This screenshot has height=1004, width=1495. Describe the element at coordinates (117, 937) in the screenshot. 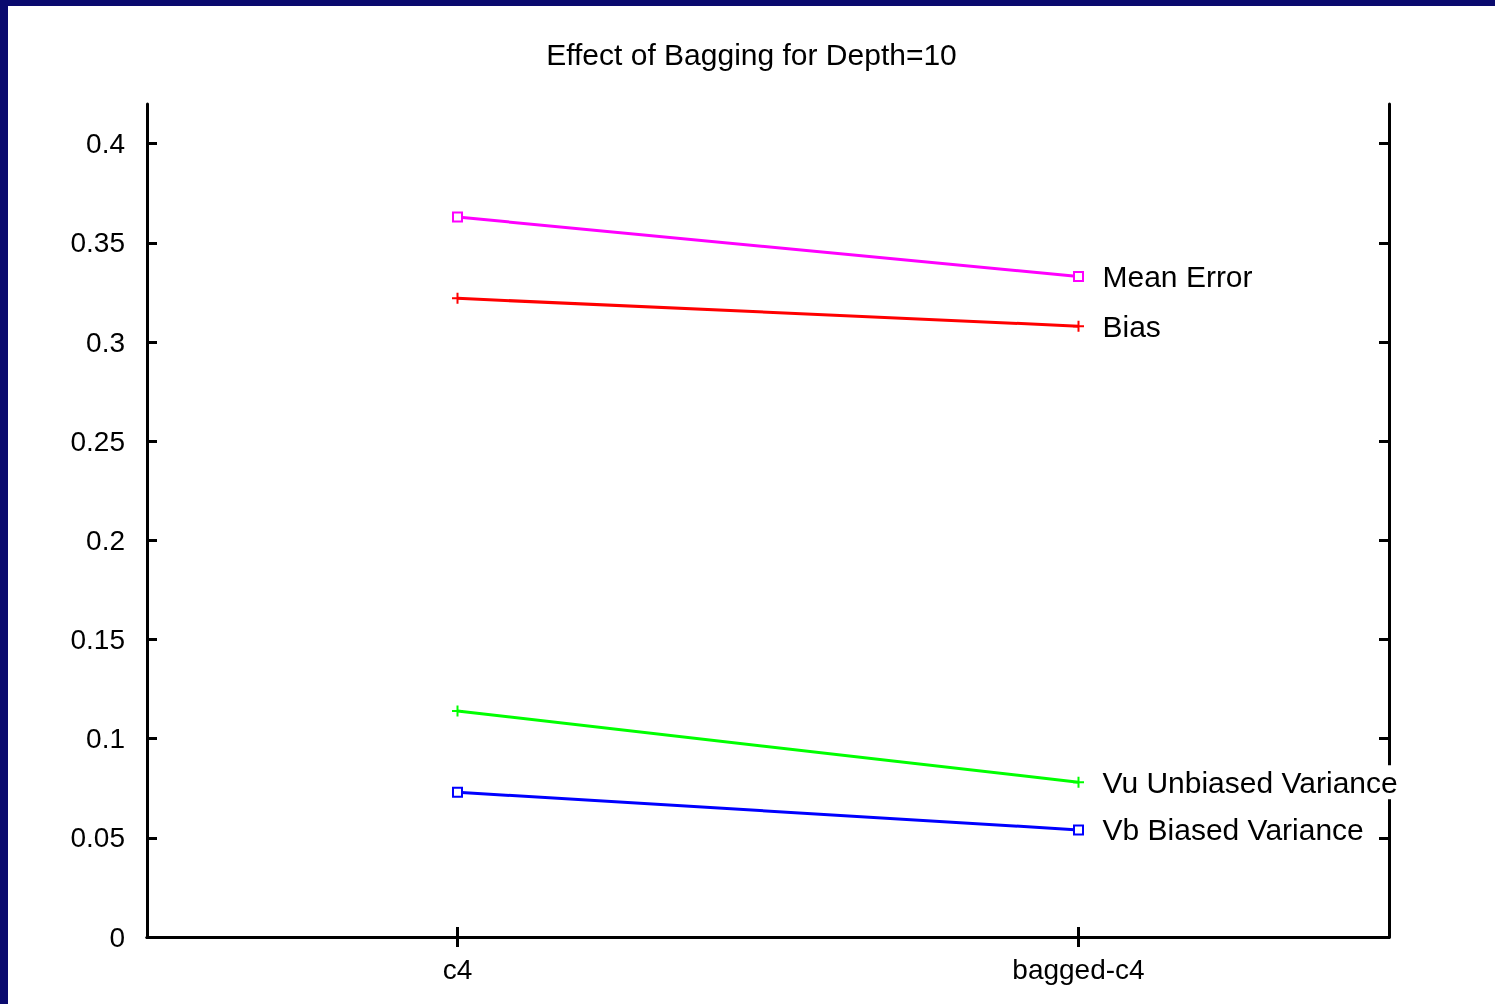

I see `y-tick-label: 0` at that location.